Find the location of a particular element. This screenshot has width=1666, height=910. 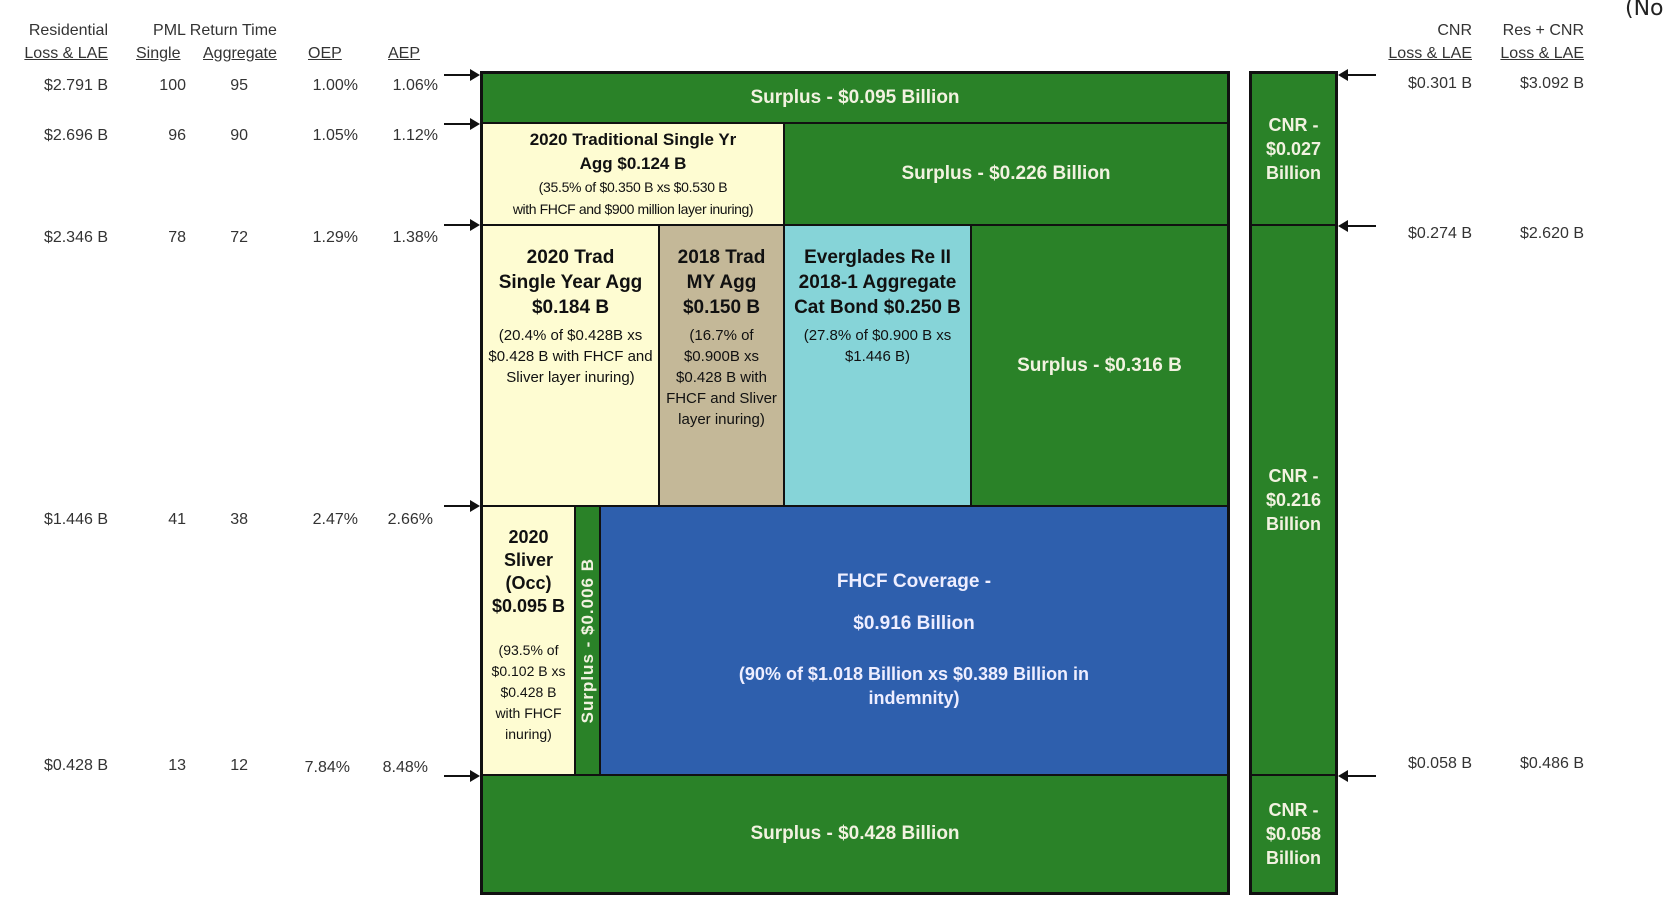

cnr-loss: $0.274 B is located at coordinates (1439, 233).